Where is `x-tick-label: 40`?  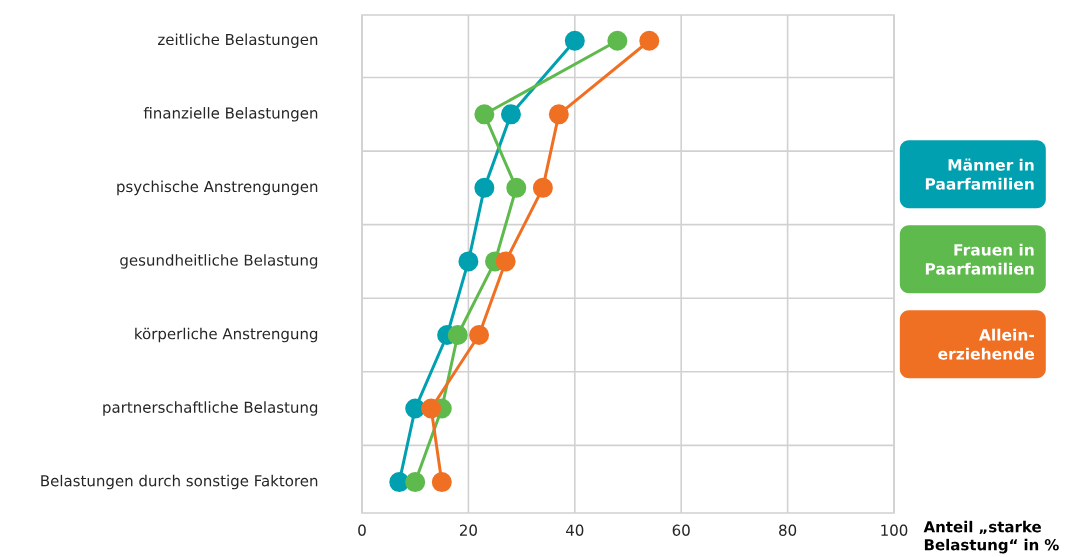
x-tick-label: 40 is located at coordinates (575, 530).